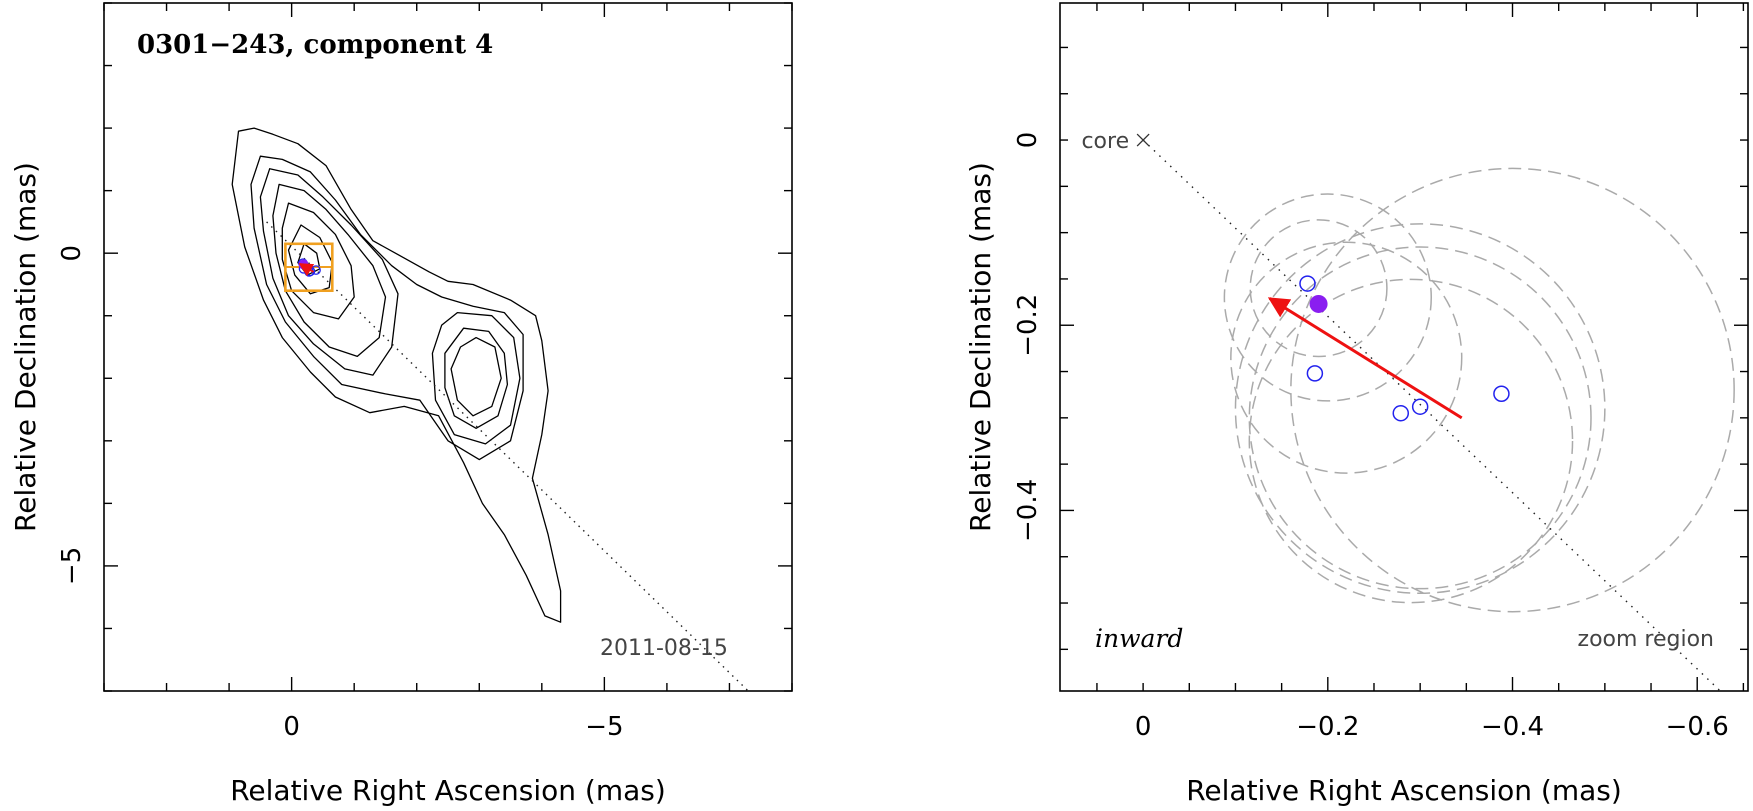  I want to click on contour-group, so click(396, 375).